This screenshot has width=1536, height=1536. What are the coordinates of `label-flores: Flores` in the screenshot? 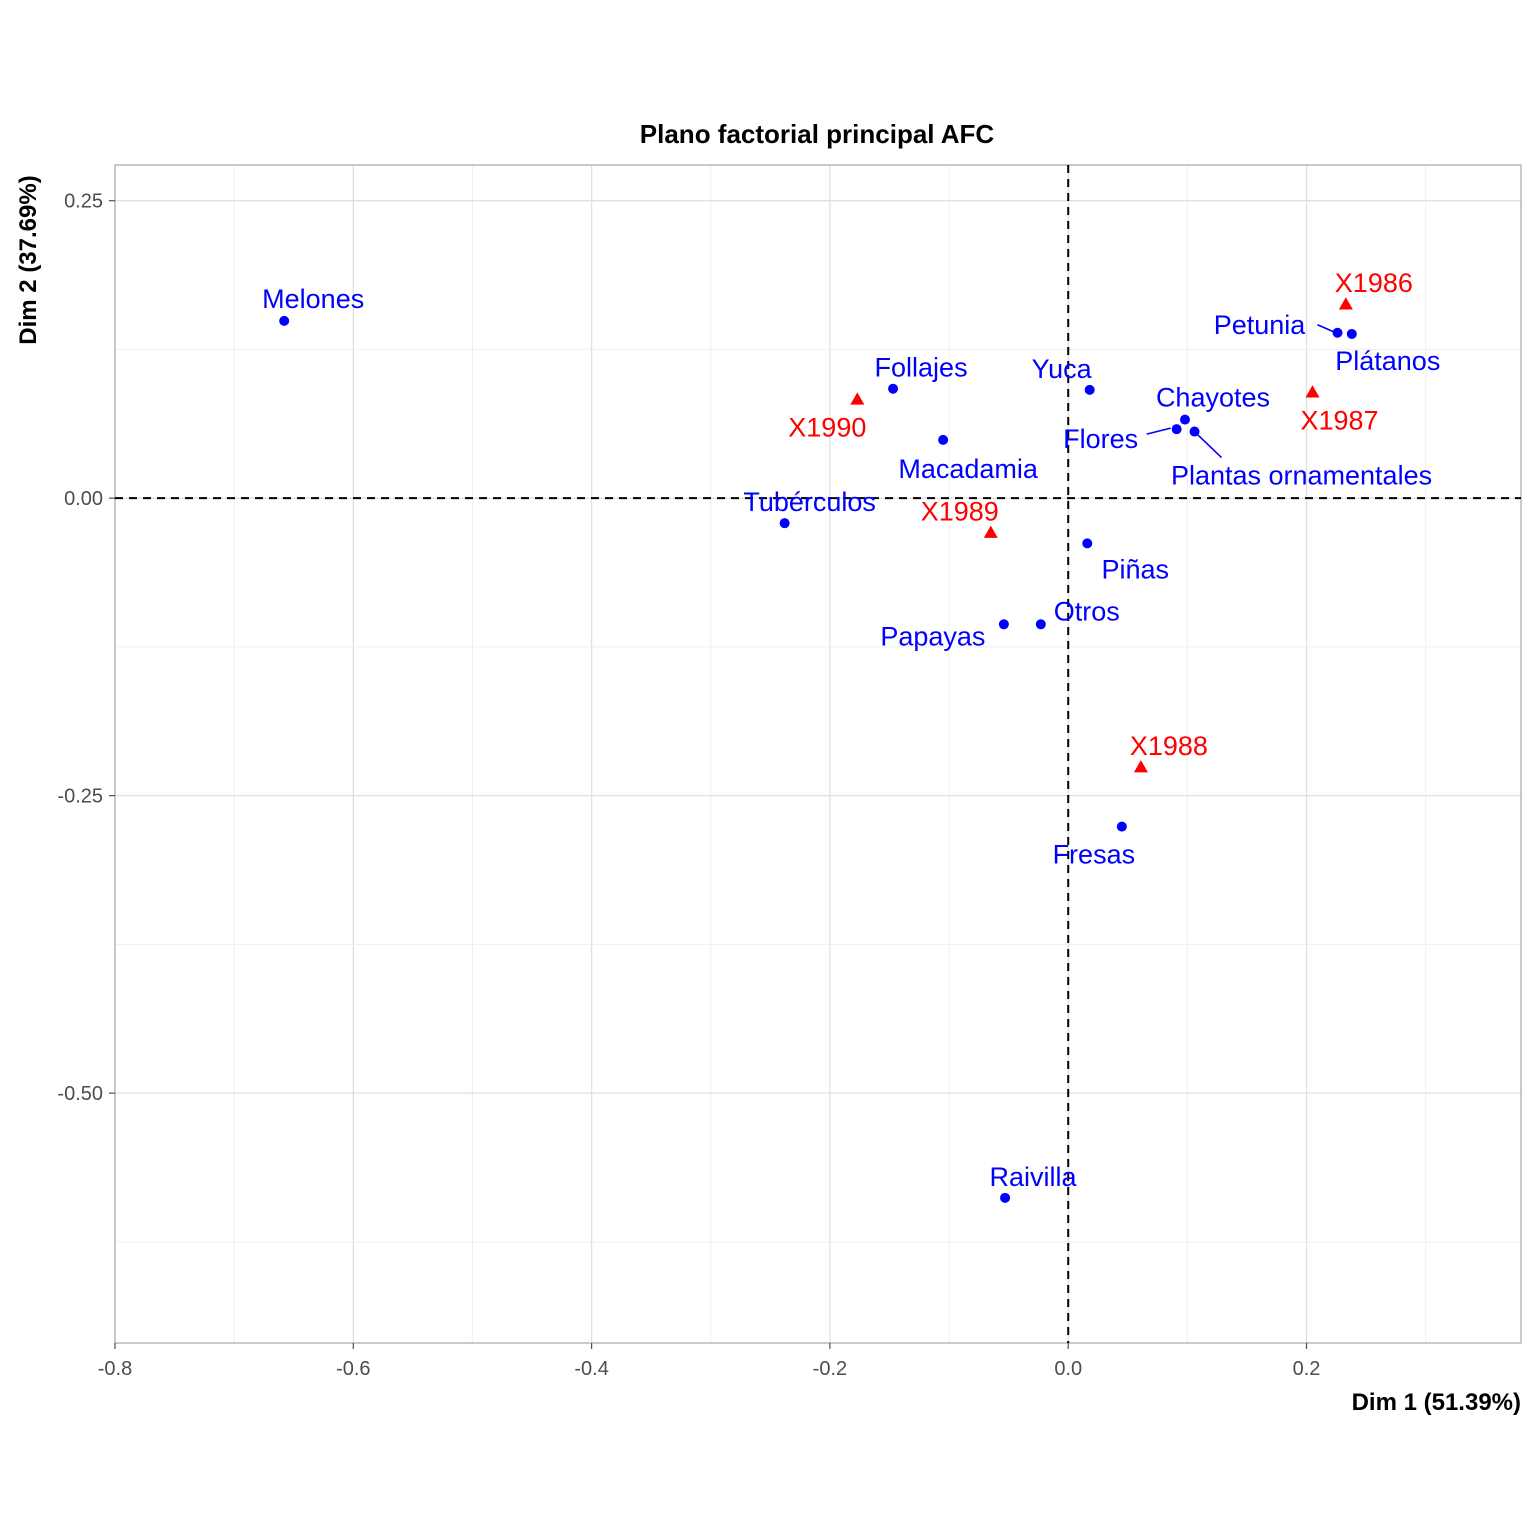 It's located at (1100, 439).